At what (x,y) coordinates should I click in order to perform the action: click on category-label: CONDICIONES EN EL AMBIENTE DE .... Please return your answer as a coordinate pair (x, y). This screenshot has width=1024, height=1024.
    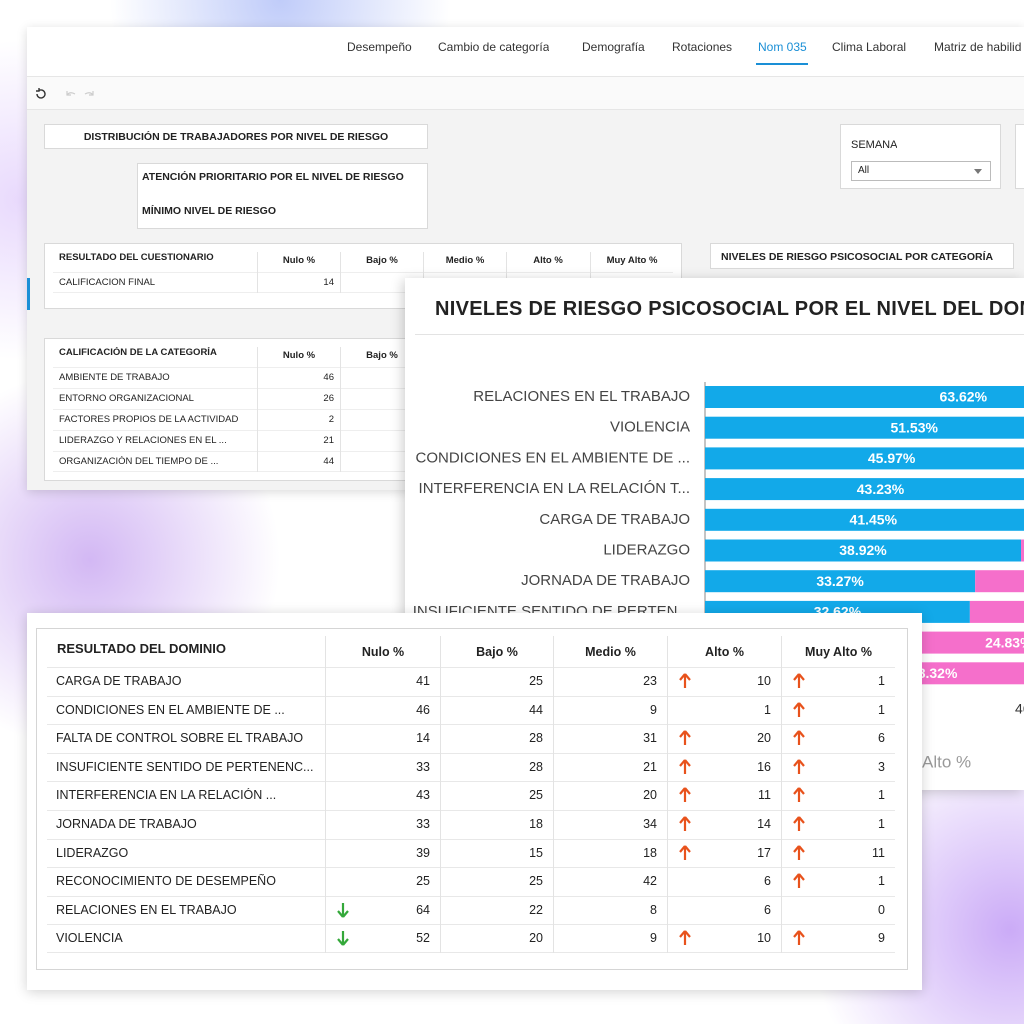
    Looking at the image, I should click on (553, 457).